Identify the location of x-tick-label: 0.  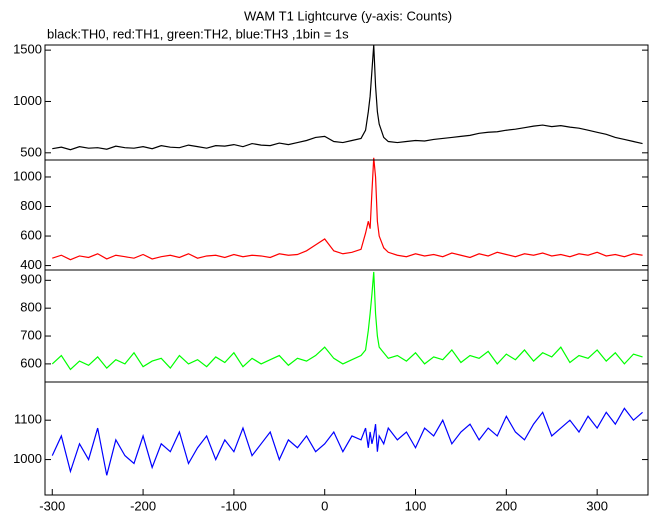
(324, 505).